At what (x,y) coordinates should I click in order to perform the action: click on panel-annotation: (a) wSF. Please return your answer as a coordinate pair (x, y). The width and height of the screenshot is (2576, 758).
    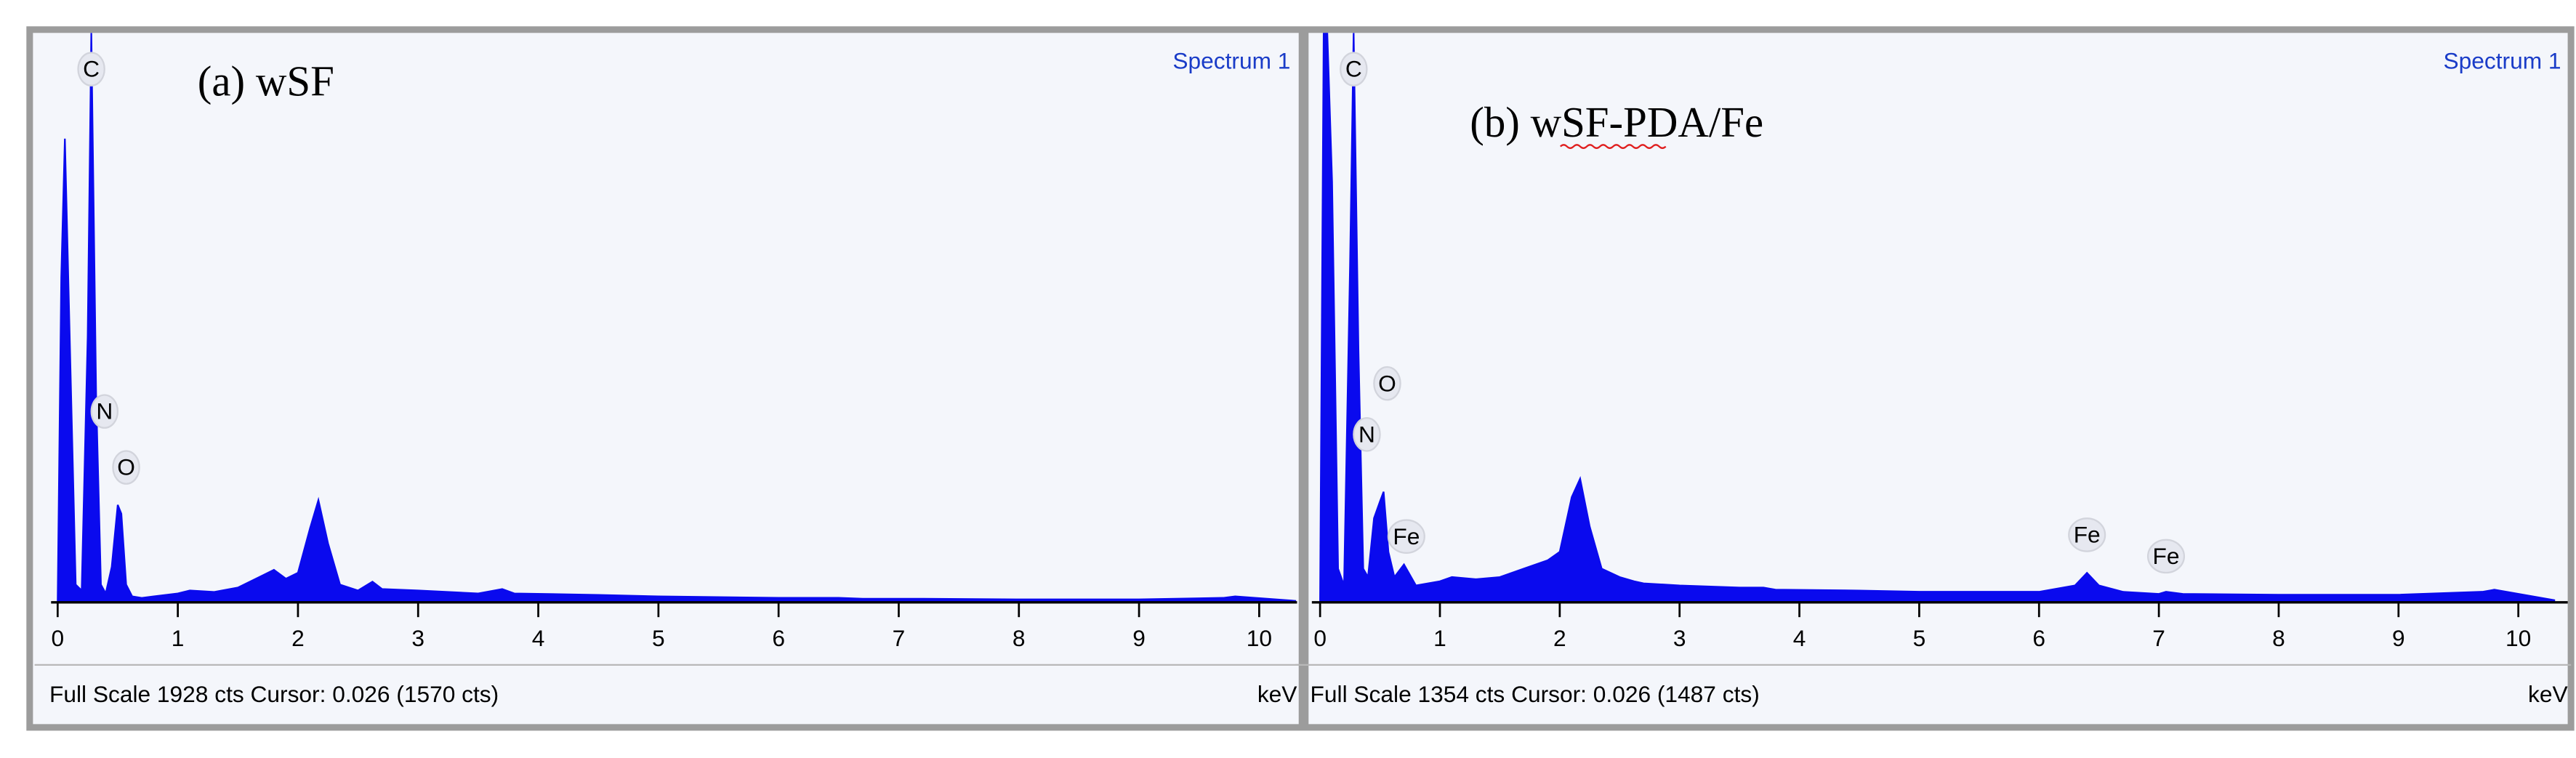
    Looking at the image, I should click on (266, 81).